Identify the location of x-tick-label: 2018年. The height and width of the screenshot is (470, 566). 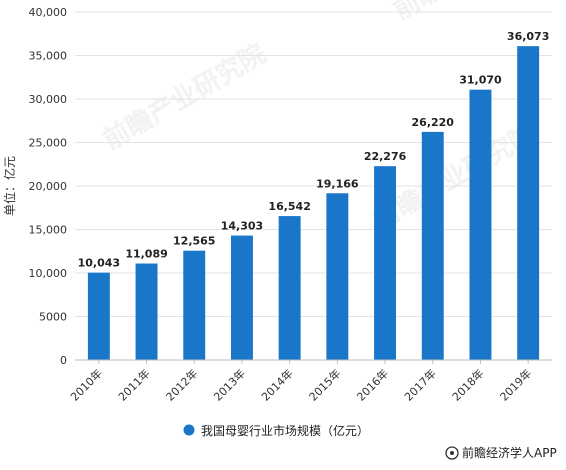
(467, 384).